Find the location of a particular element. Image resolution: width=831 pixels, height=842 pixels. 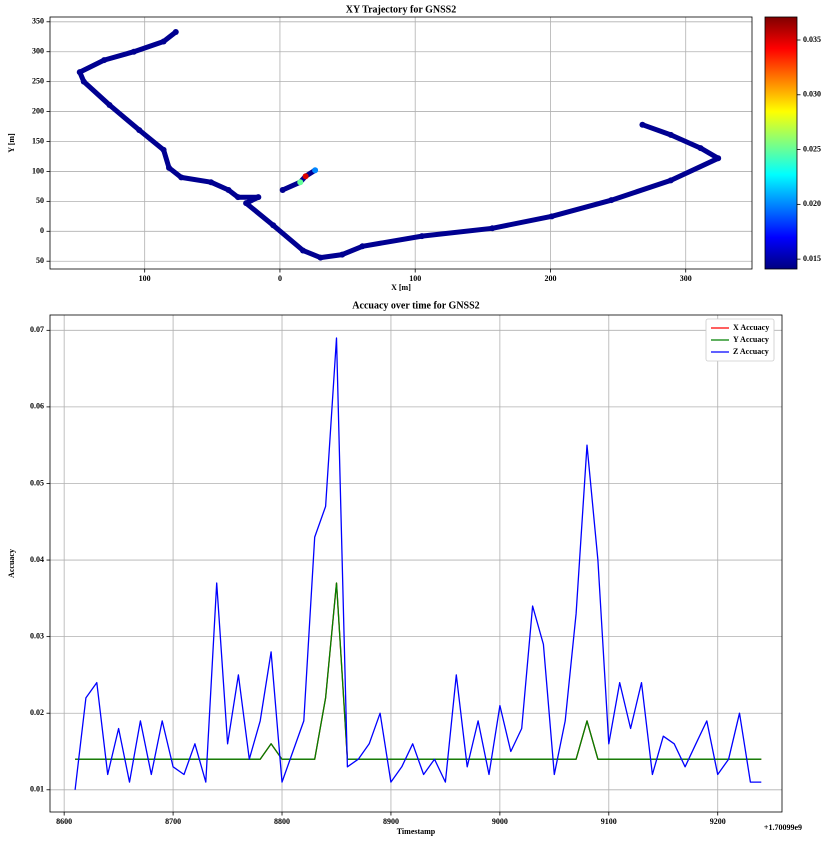

y-tick-label: 0.01 is located at coordinates (37, 789).